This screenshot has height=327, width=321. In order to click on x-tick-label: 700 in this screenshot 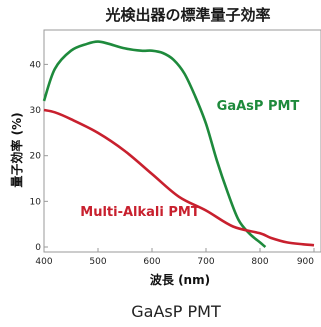, I will do `click(205, 262)`.